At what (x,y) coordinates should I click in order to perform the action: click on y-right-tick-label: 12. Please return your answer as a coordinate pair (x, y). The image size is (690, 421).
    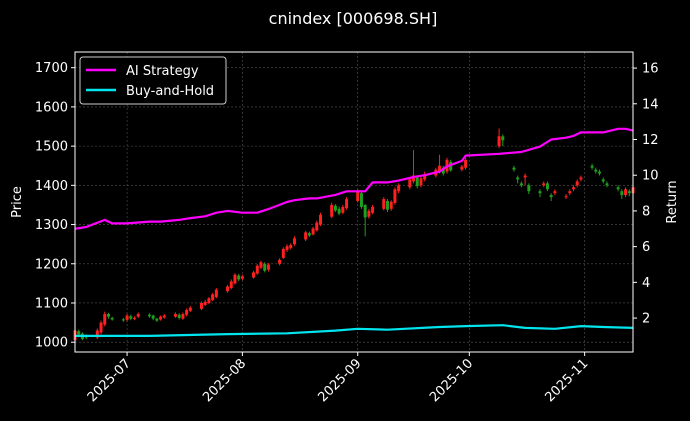
    Looking at the image, I should click on (650, 140).